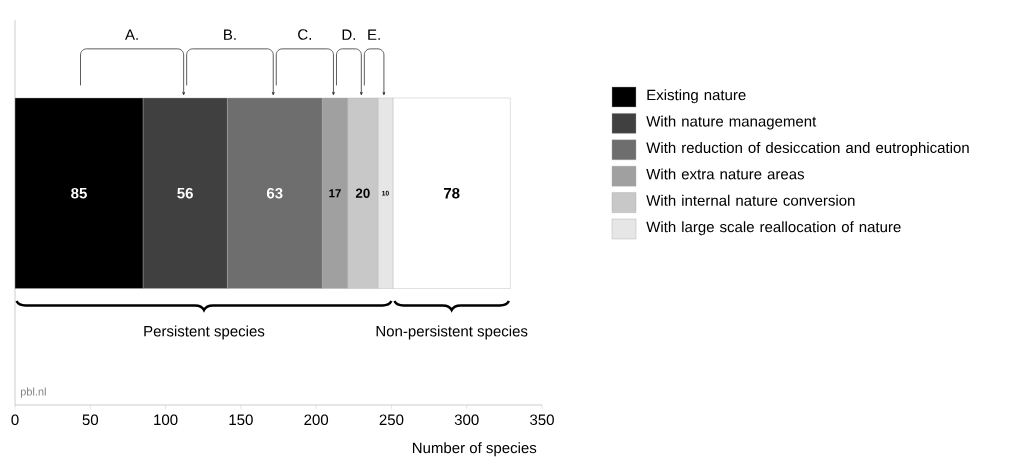  I want to click on legend-label: With extra nature areas, so click(725, 174).